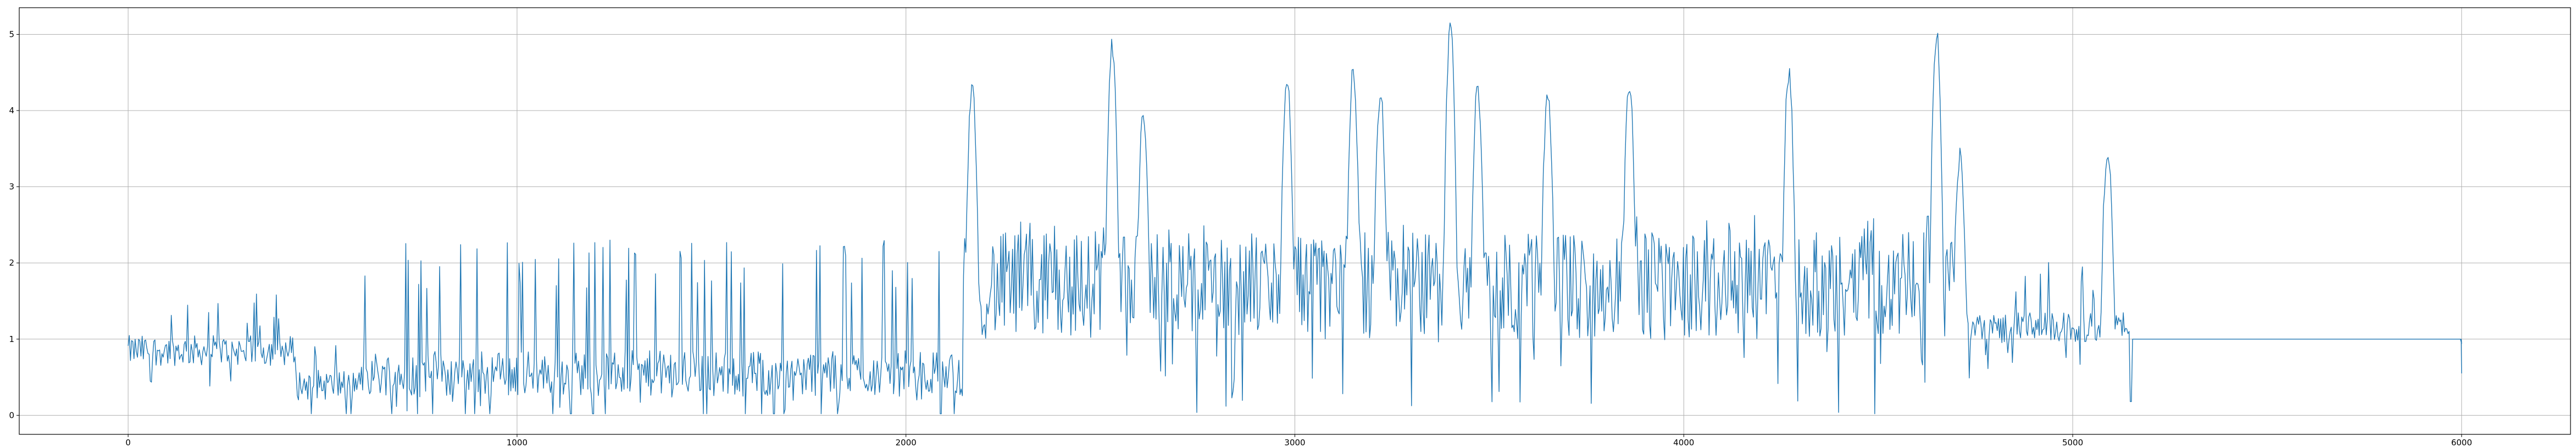  Describe the element at coordinates (517, 442) in the screenshot. I see `x-tick-label: 1000` at that location.